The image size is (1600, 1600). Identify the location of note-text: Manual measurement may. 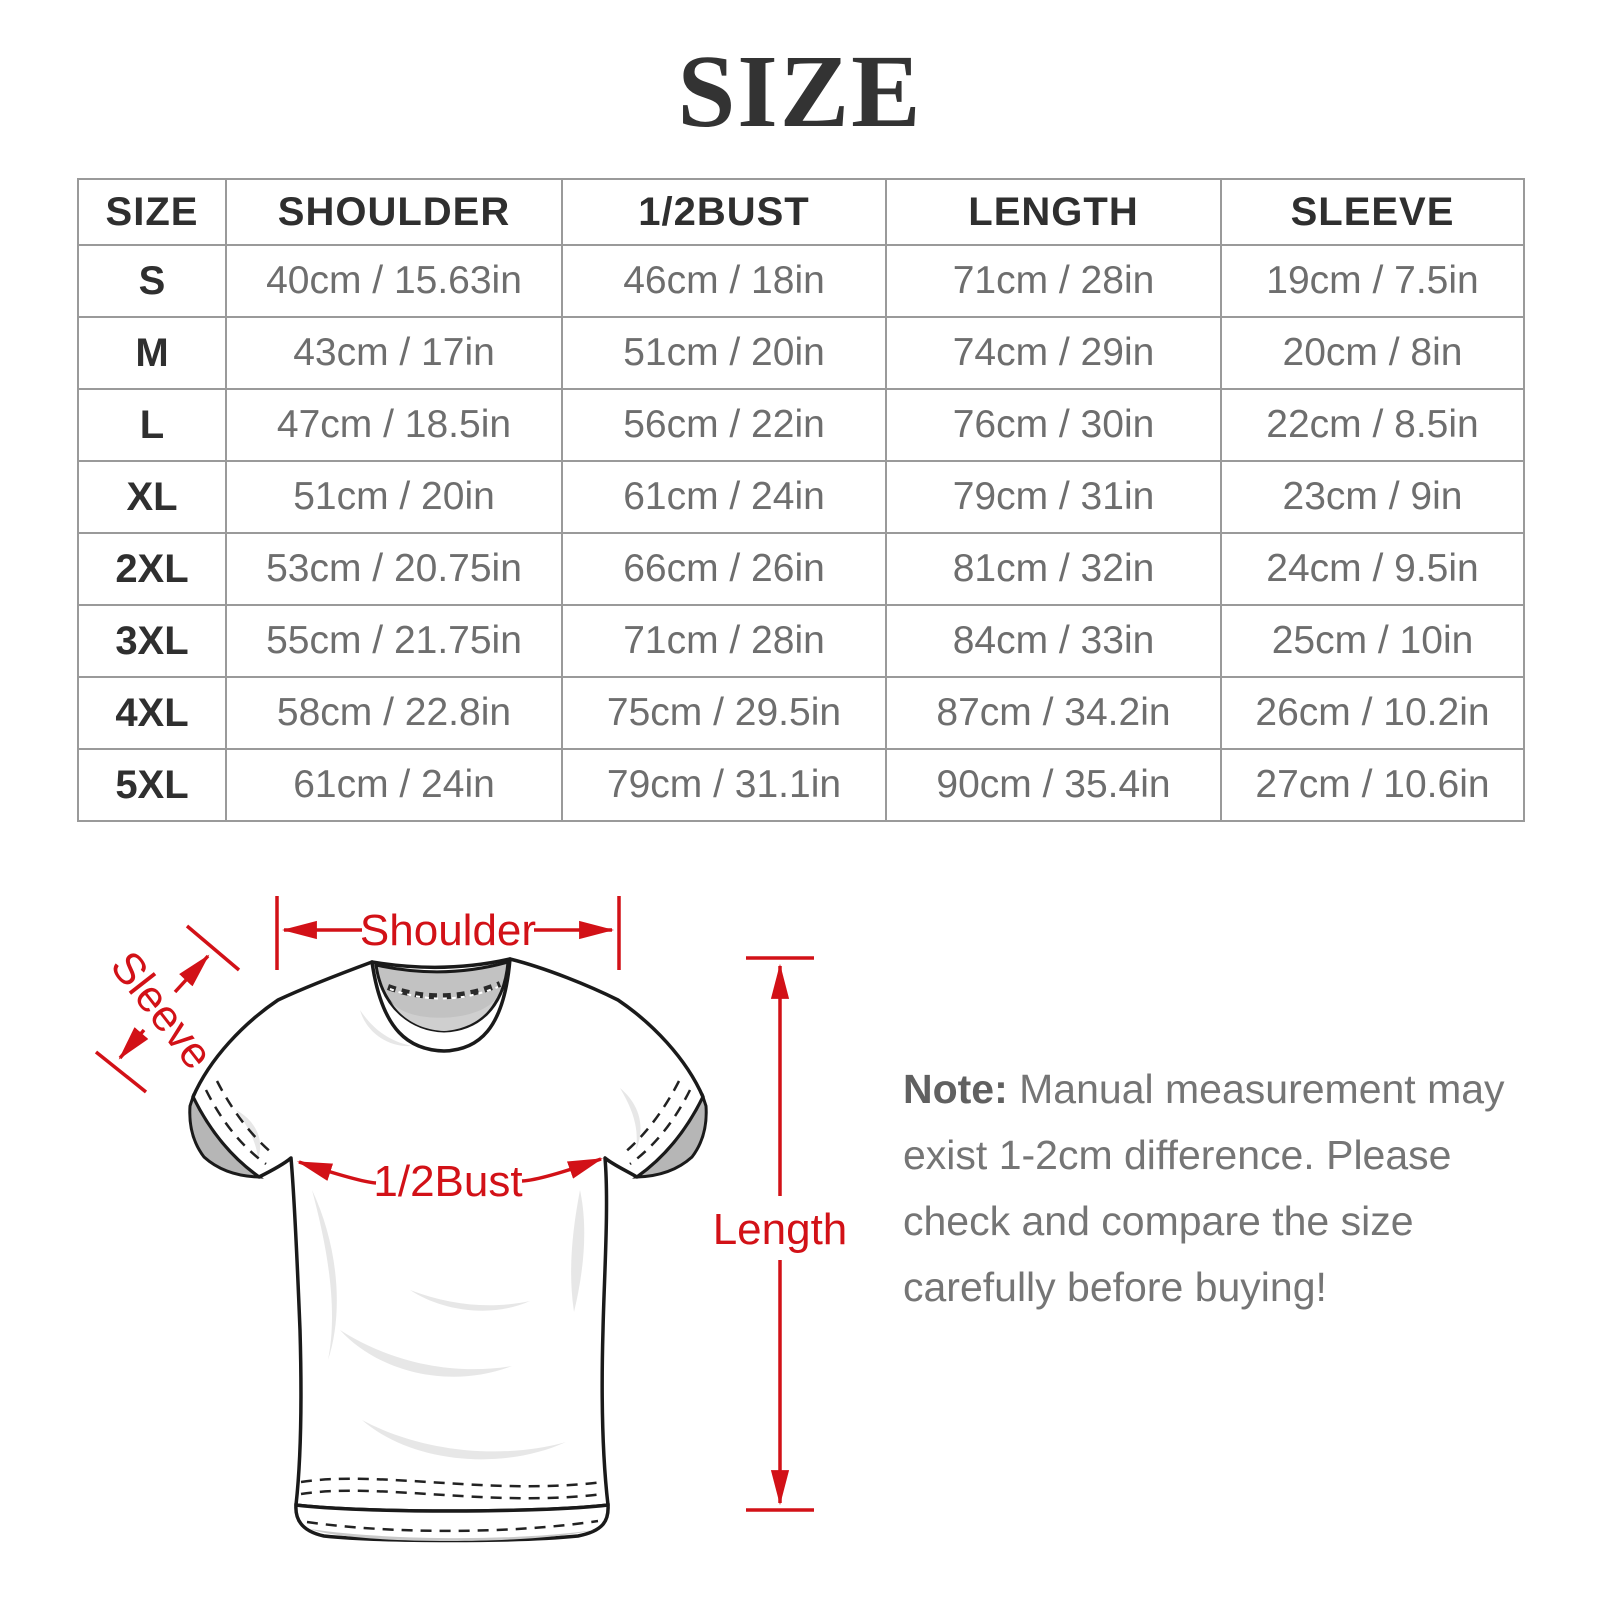
(1256, 1089).